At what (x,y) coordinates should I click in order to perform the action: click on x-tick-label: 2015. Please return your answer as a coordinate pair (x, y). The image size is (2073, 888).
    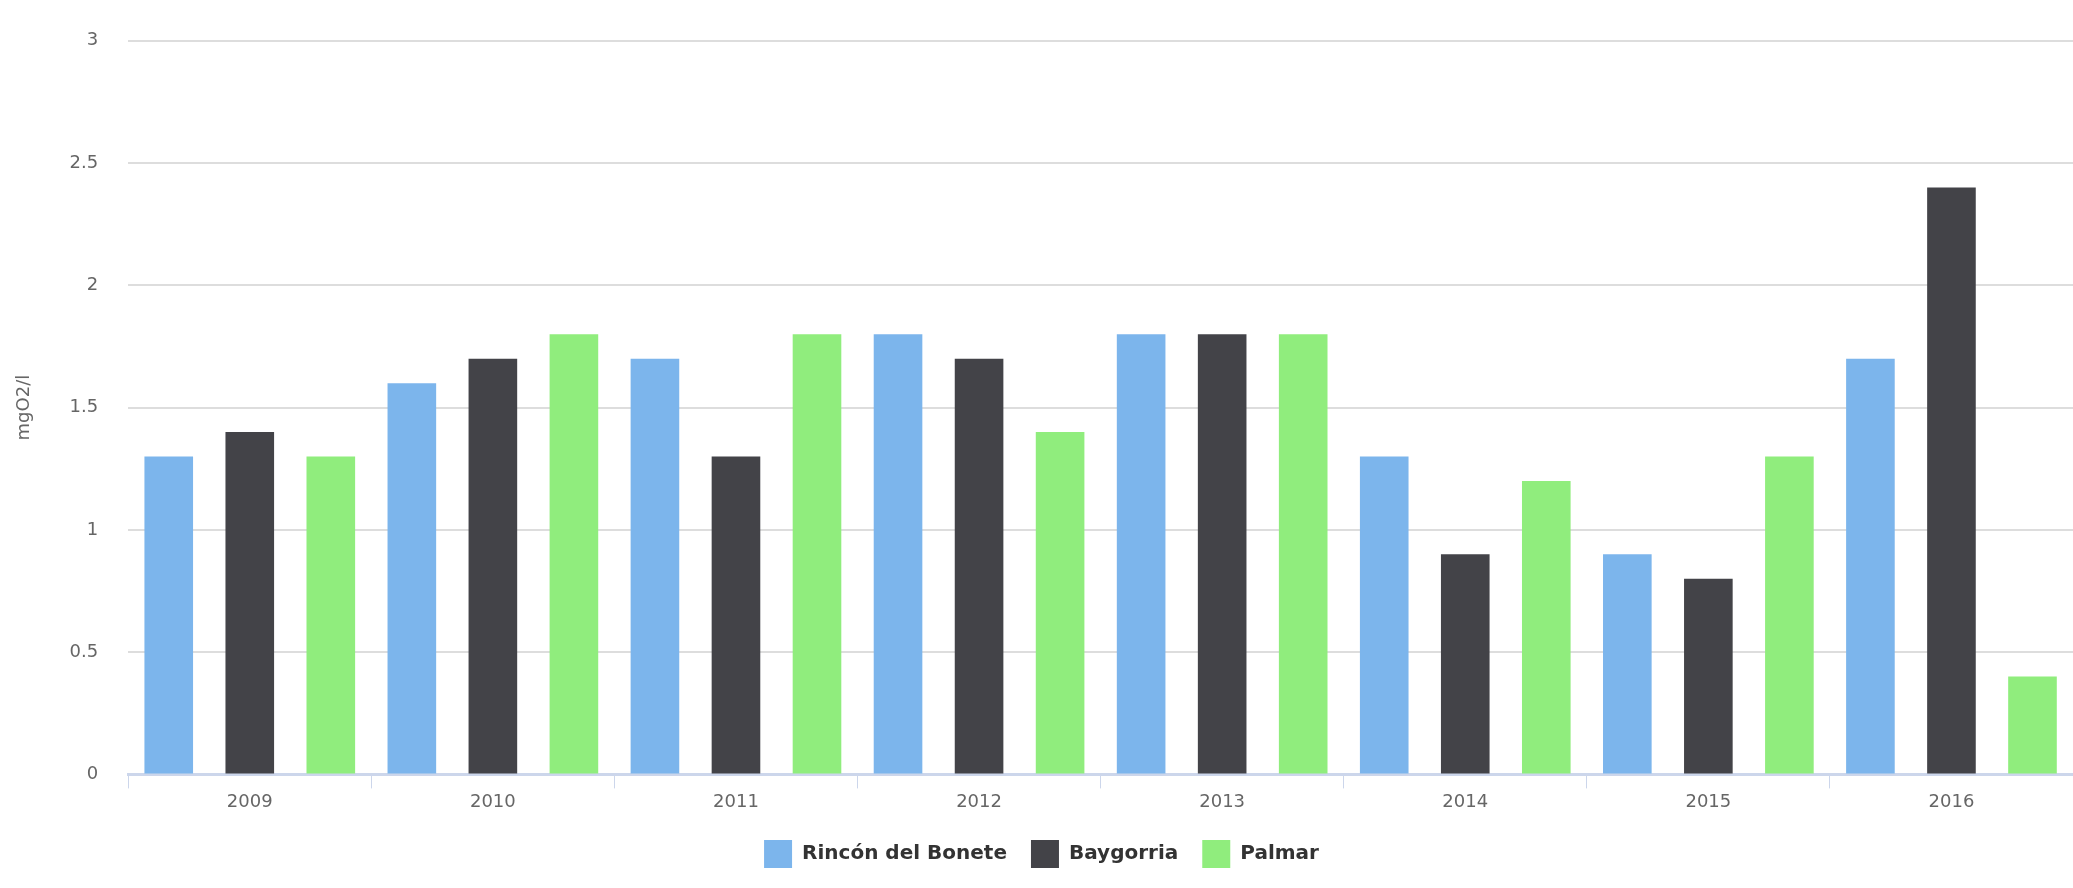
    Looking at the image, I should click on (1708, 800).